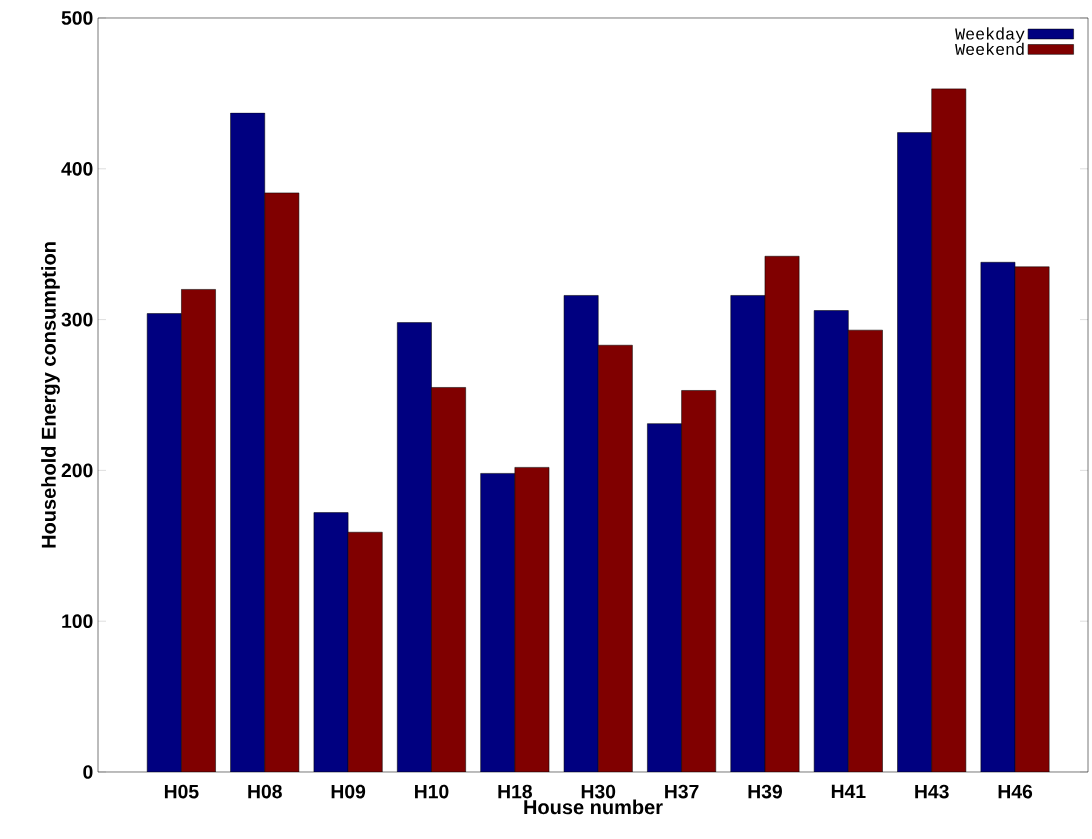  Describe the element at coordinates (348, 791) in the screenshot. I see `x-tick-label: H09` at that location.